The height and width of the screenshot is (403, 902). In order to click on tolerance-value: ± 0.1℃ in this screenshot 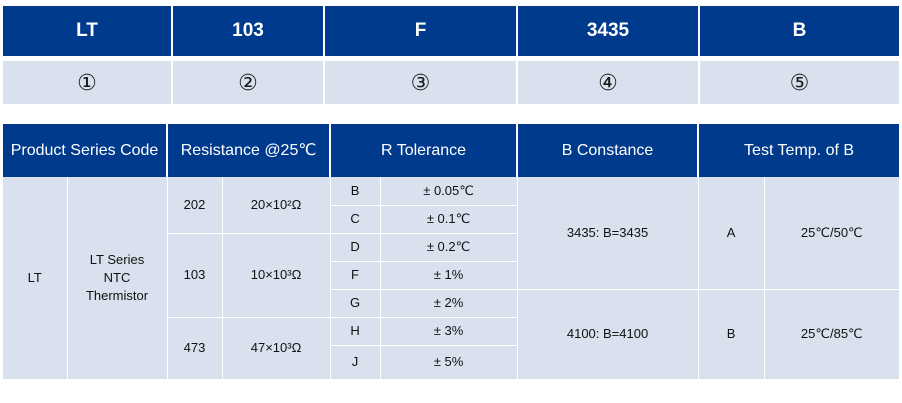, I will do `click(449, 219)`.